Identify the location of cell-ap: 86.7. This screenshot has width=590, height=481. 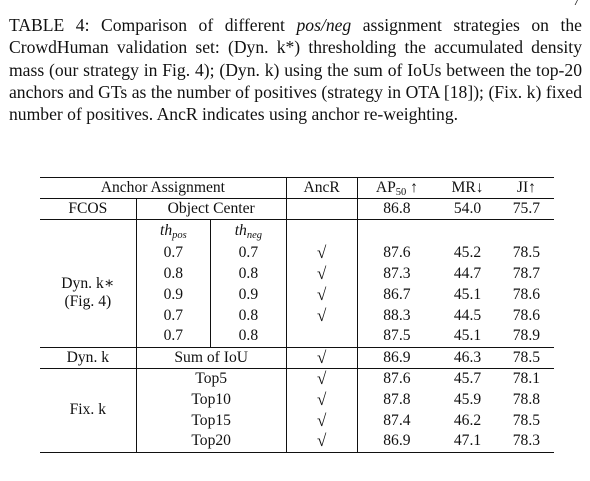
(397, 294).